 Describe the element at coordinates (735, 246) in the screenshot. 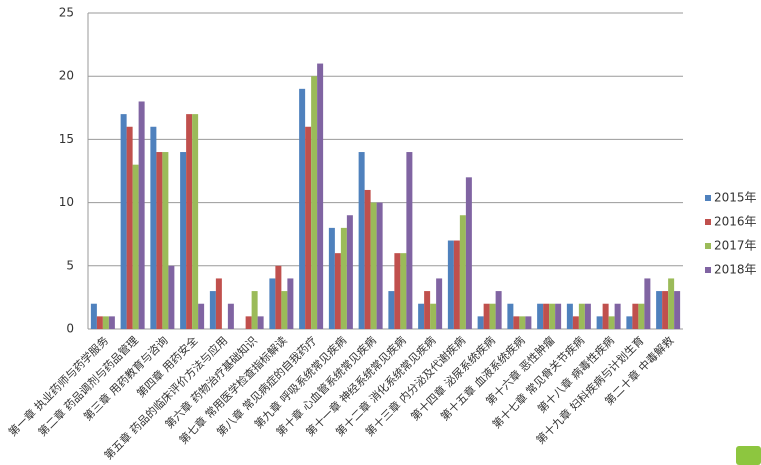

I see `legend-label: 2017年` at that location.